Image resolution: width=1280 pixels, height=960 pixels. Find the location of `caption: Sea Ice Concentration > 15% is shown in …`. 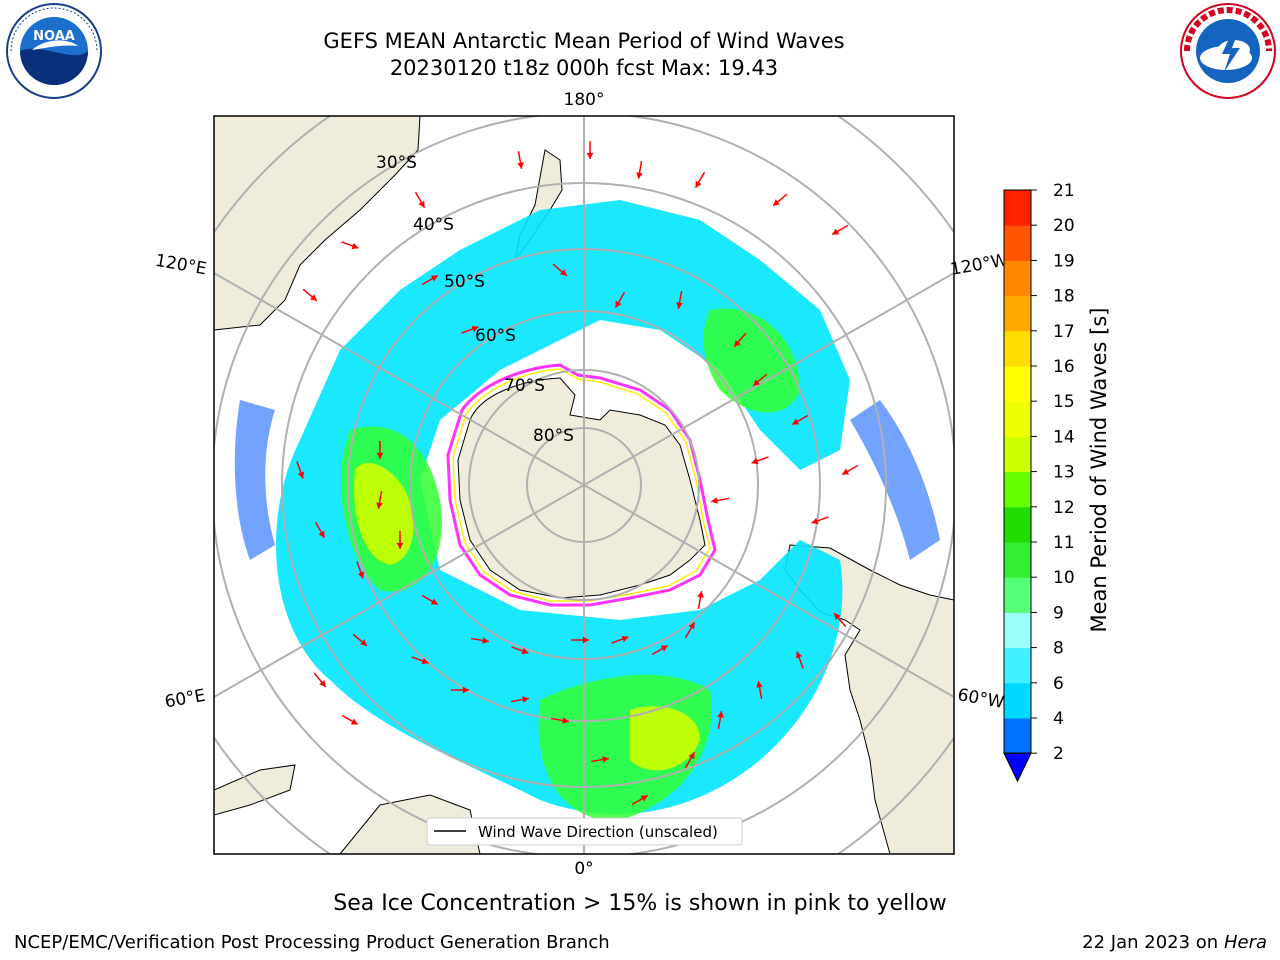

caption: Sea Ice Concentration > 15% is shown in … is located at coordinates (640, 903).